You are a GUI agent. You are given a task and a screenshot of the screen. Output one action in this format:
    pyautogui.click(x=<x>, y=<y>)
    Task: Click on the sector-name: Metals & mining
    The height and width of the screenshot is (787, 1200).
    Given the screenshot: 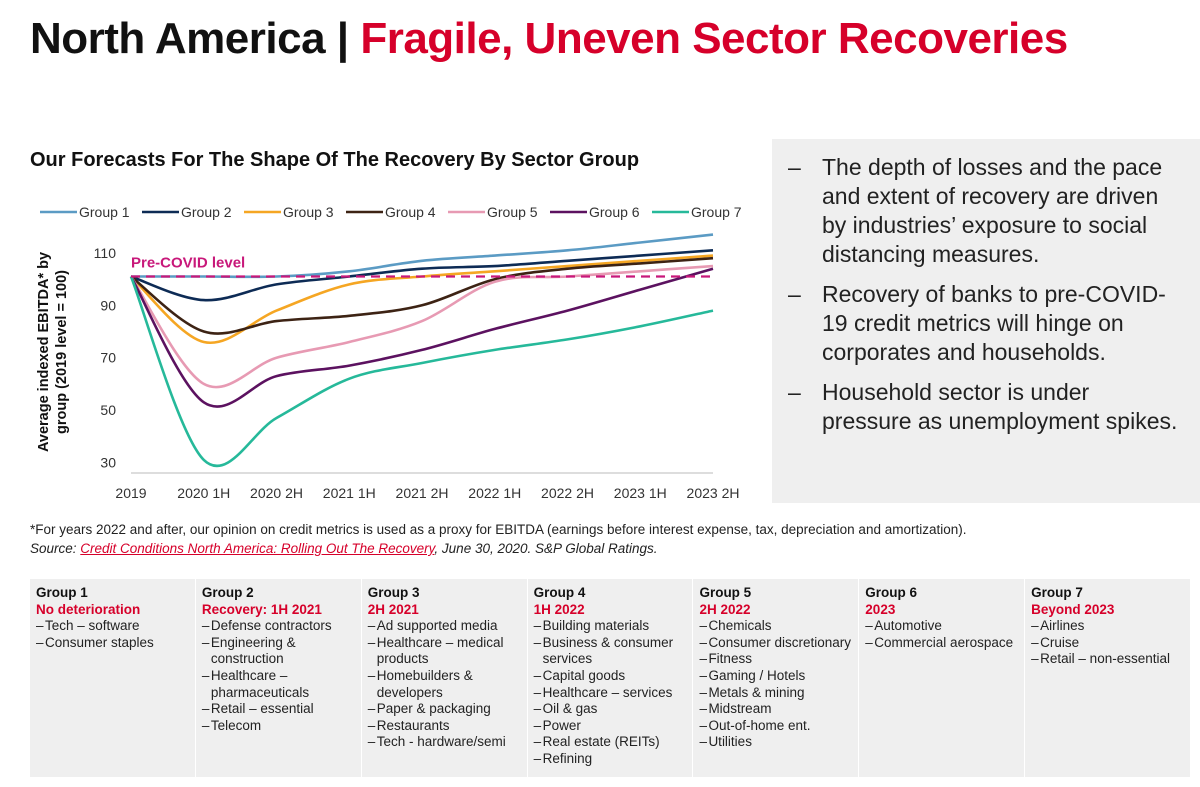 What is the action you would take?
    pyautogui.click(x=756, y=692)
    